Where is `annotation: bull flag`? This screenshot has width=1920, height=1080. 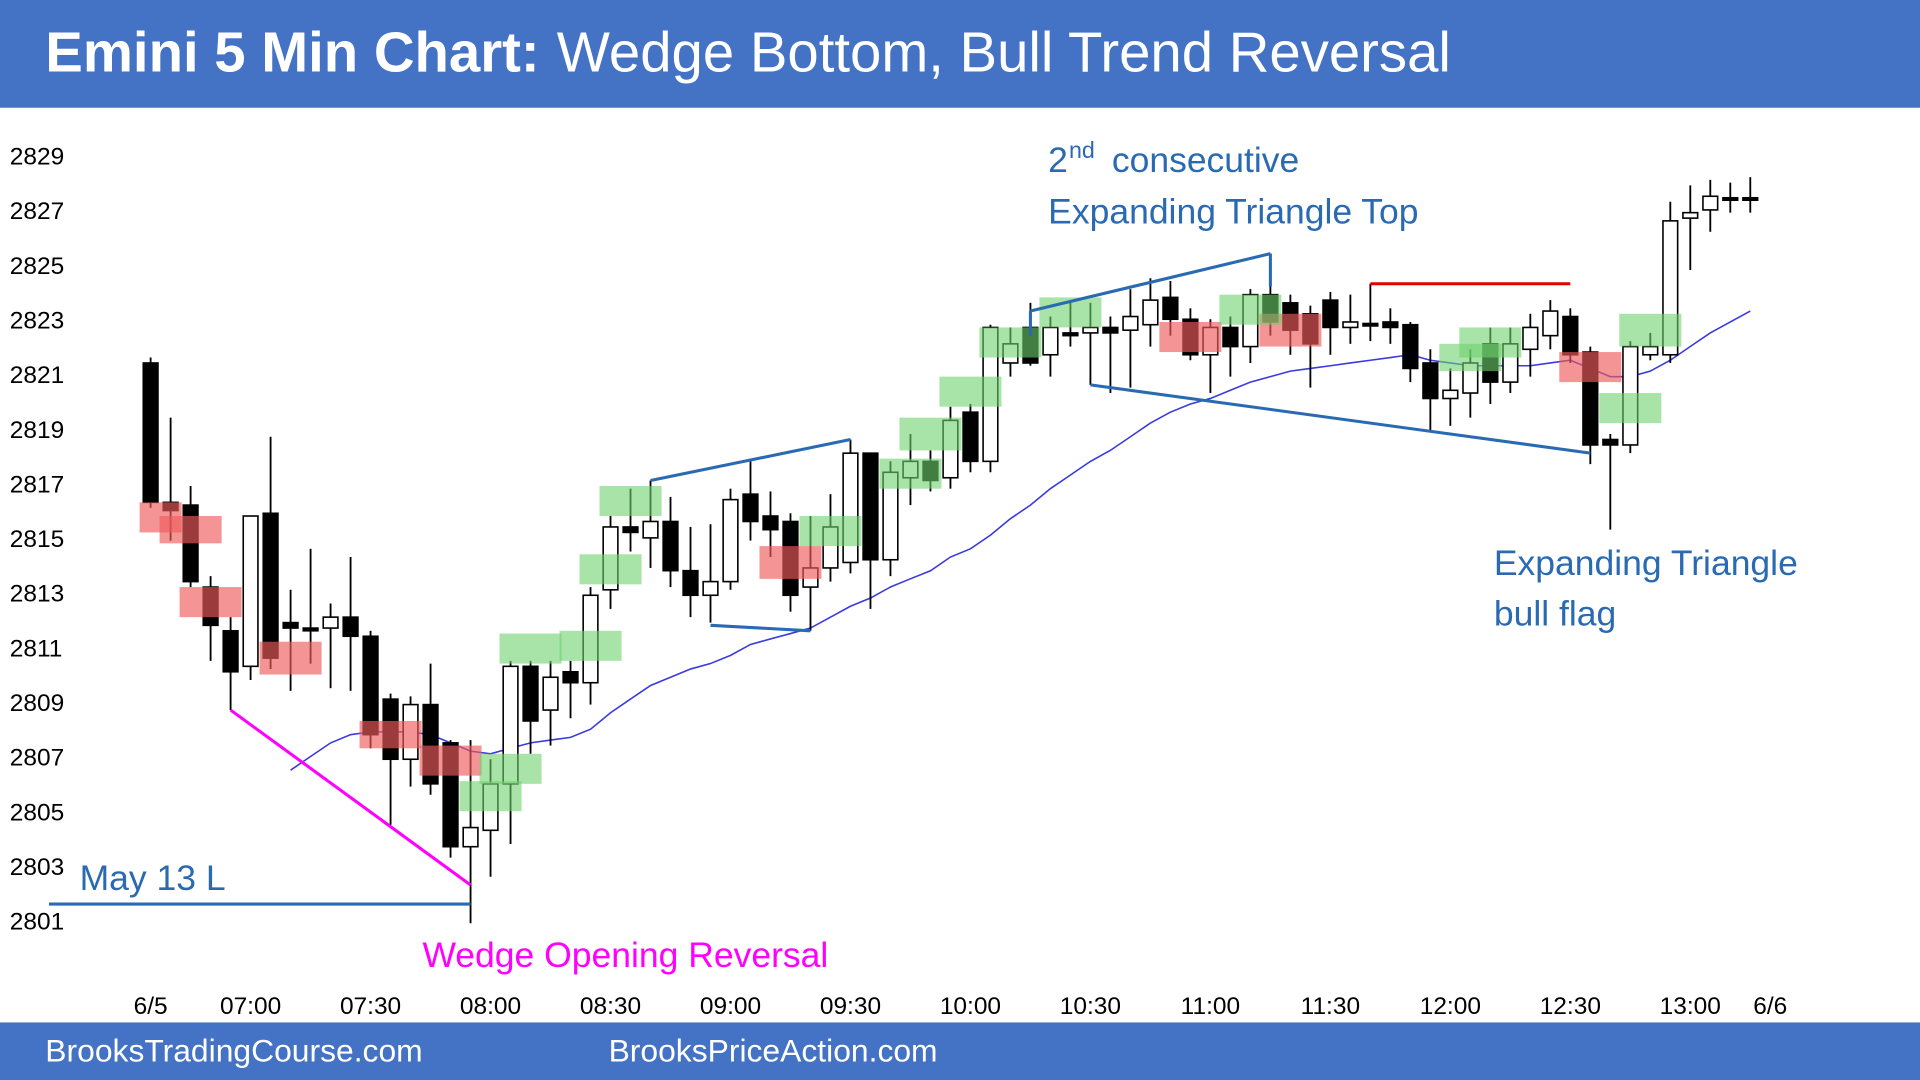 annotation: bull flag is located at coordinates (1555, 613).